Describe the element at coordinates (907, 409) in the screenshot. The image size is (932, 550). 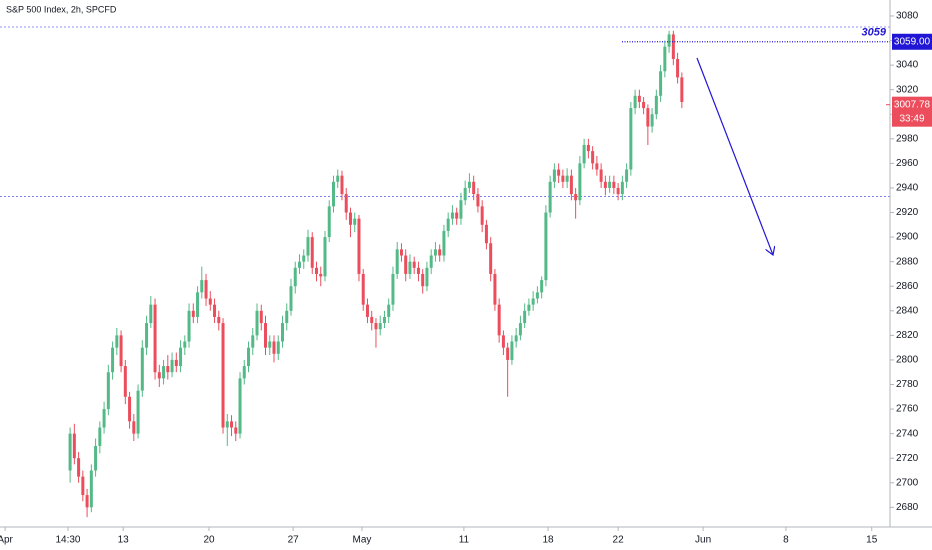
I see `y-tick-label: 2760` at that location.